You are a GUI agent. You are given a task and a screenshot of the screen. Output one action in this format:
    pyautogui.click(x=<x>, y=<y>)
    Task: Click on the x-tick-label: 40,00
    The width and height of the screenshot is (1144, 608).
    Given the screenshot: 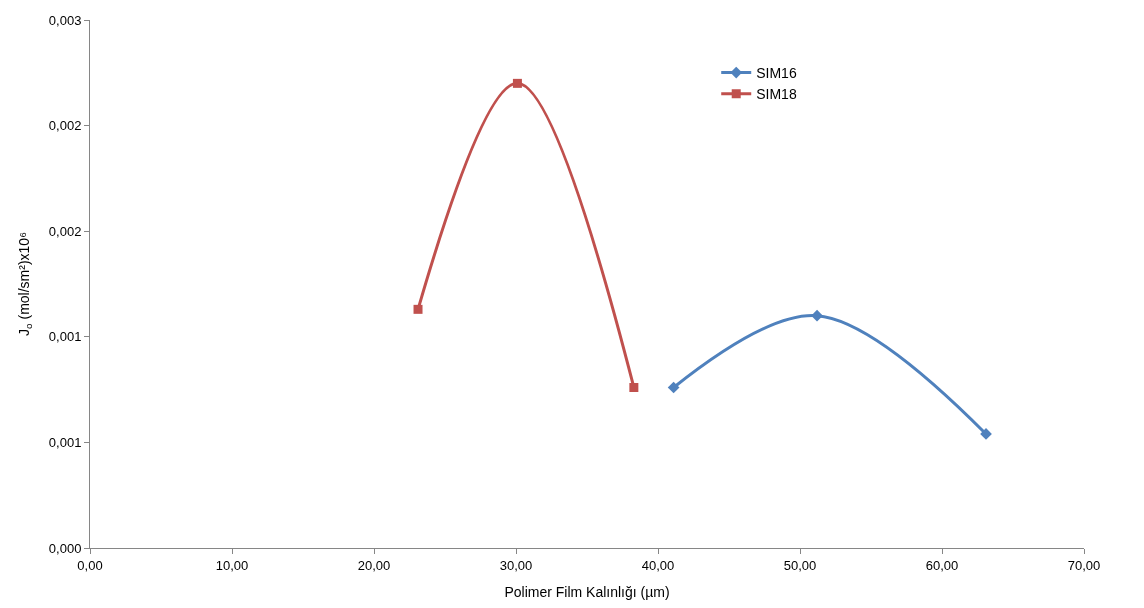 What is the action you would take?
    pyautogui.click(x=658, y=565)
    